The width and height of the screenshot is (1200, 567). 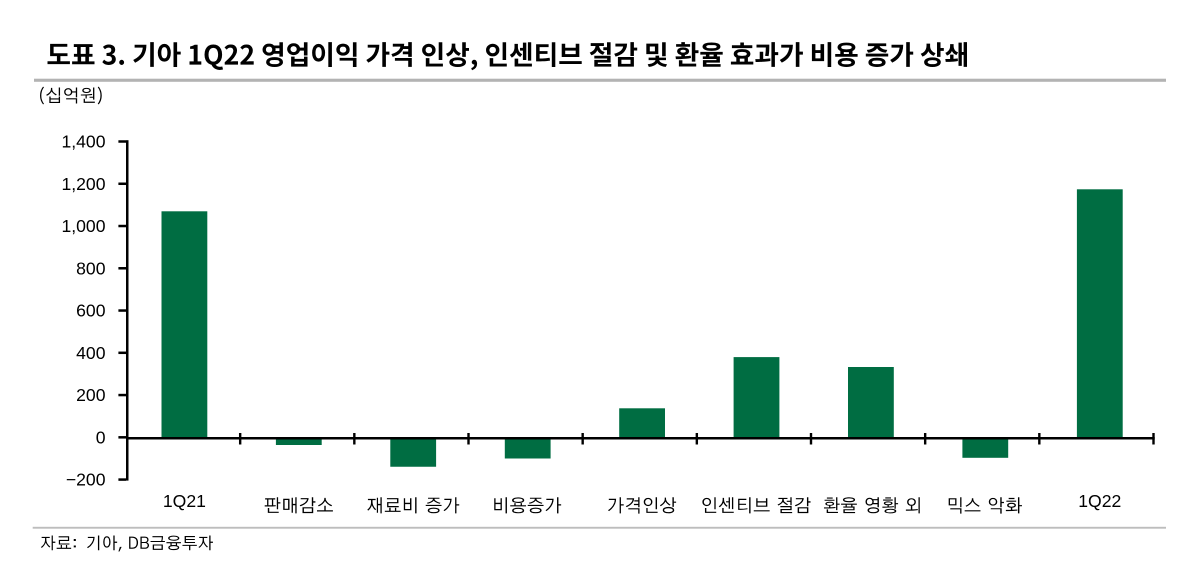 I want to click on svg-text: 800, so click(x=91, y=268).